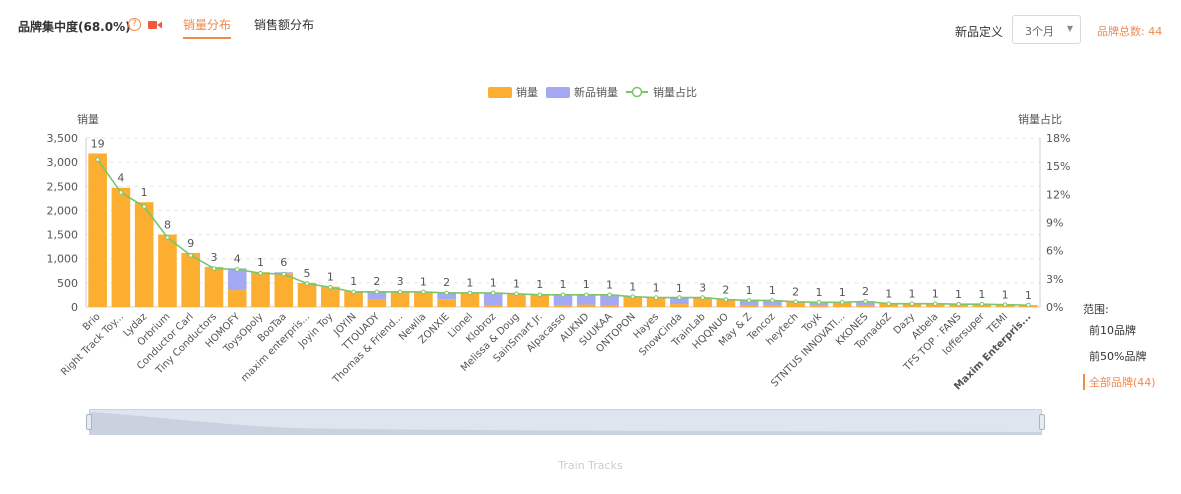 The height and width of the screenshot is (494, 1181). Describe the element at coordinates (637, 92) in the screenshot. I see `legend-marker` at that location.